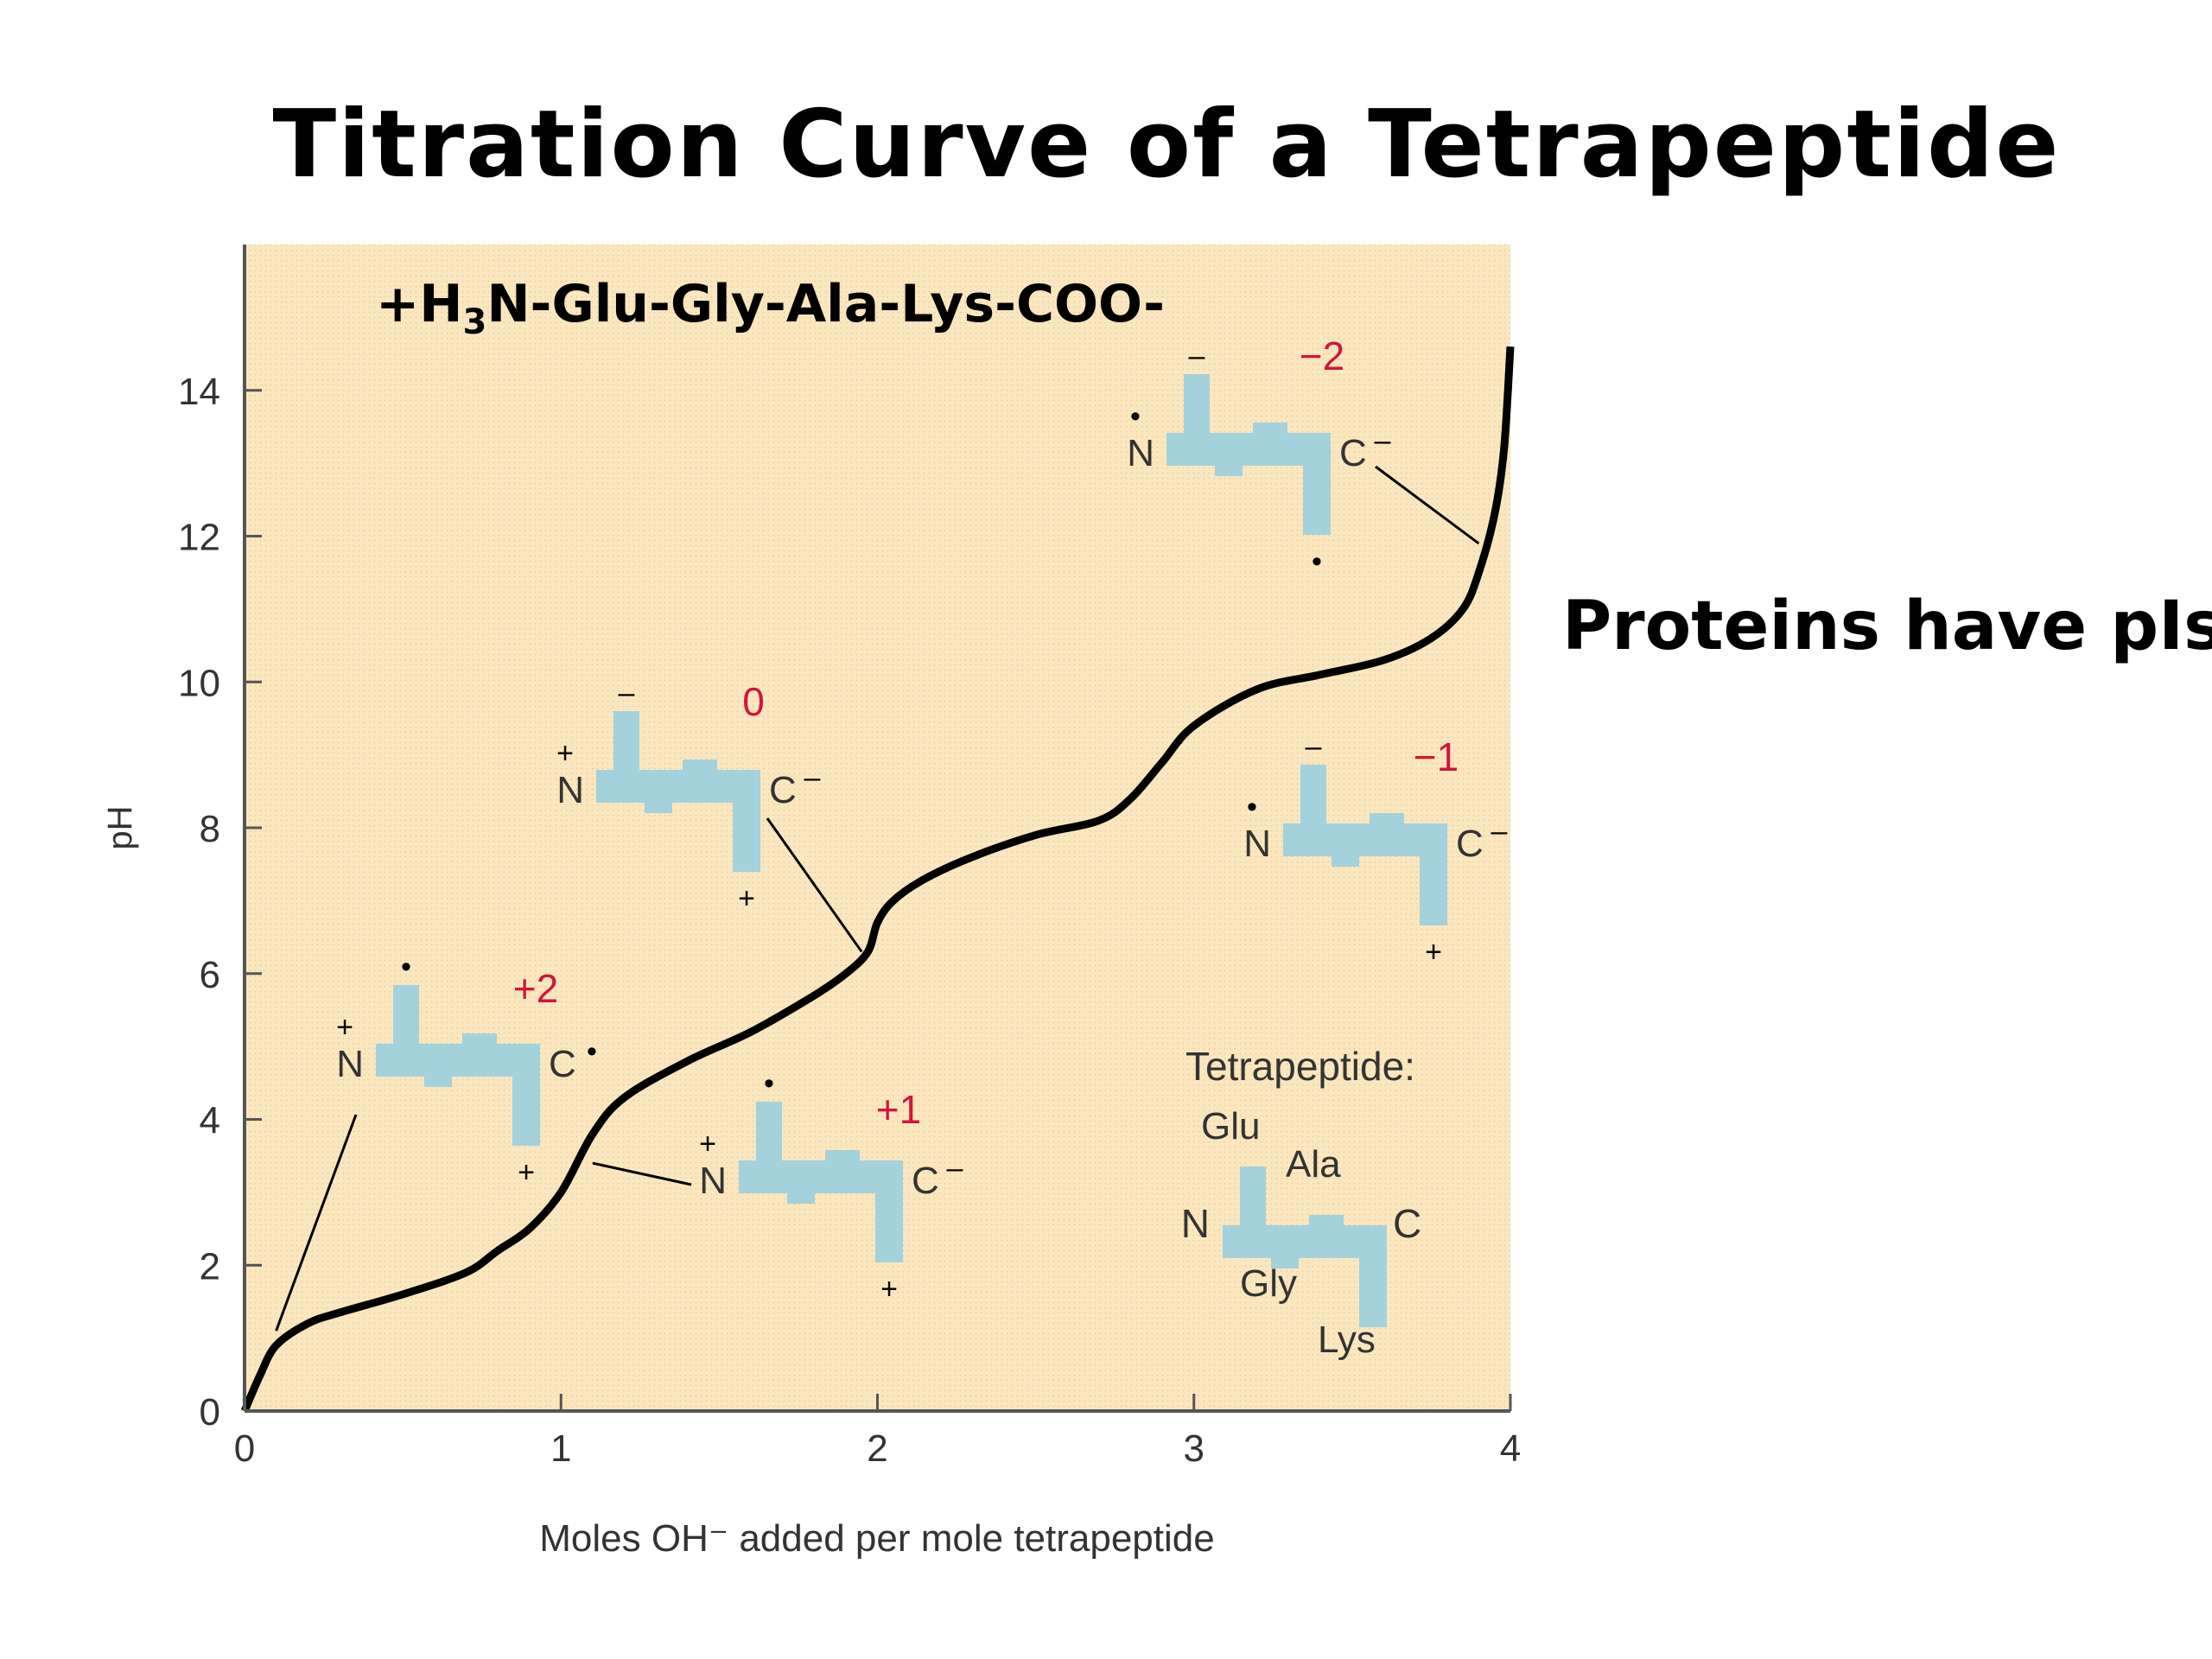 The width and height of the screenshot is (2212, 1659). Describe the element at coordinates (753, 701) in the screenshot. I see `net-charge-label: 0` at that location.